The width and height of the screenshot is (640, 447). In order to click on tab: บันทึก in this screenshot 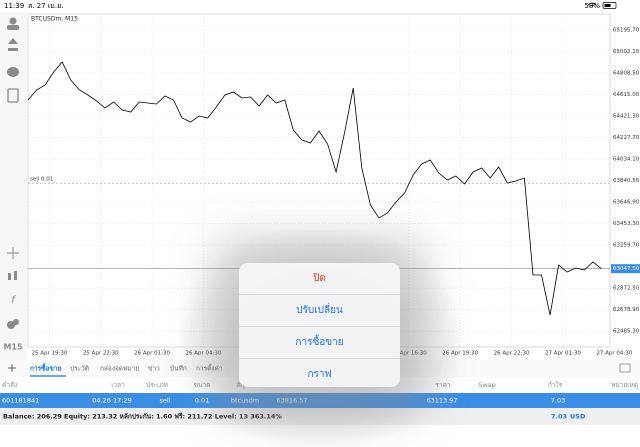, I will do `click(178, 369)`.